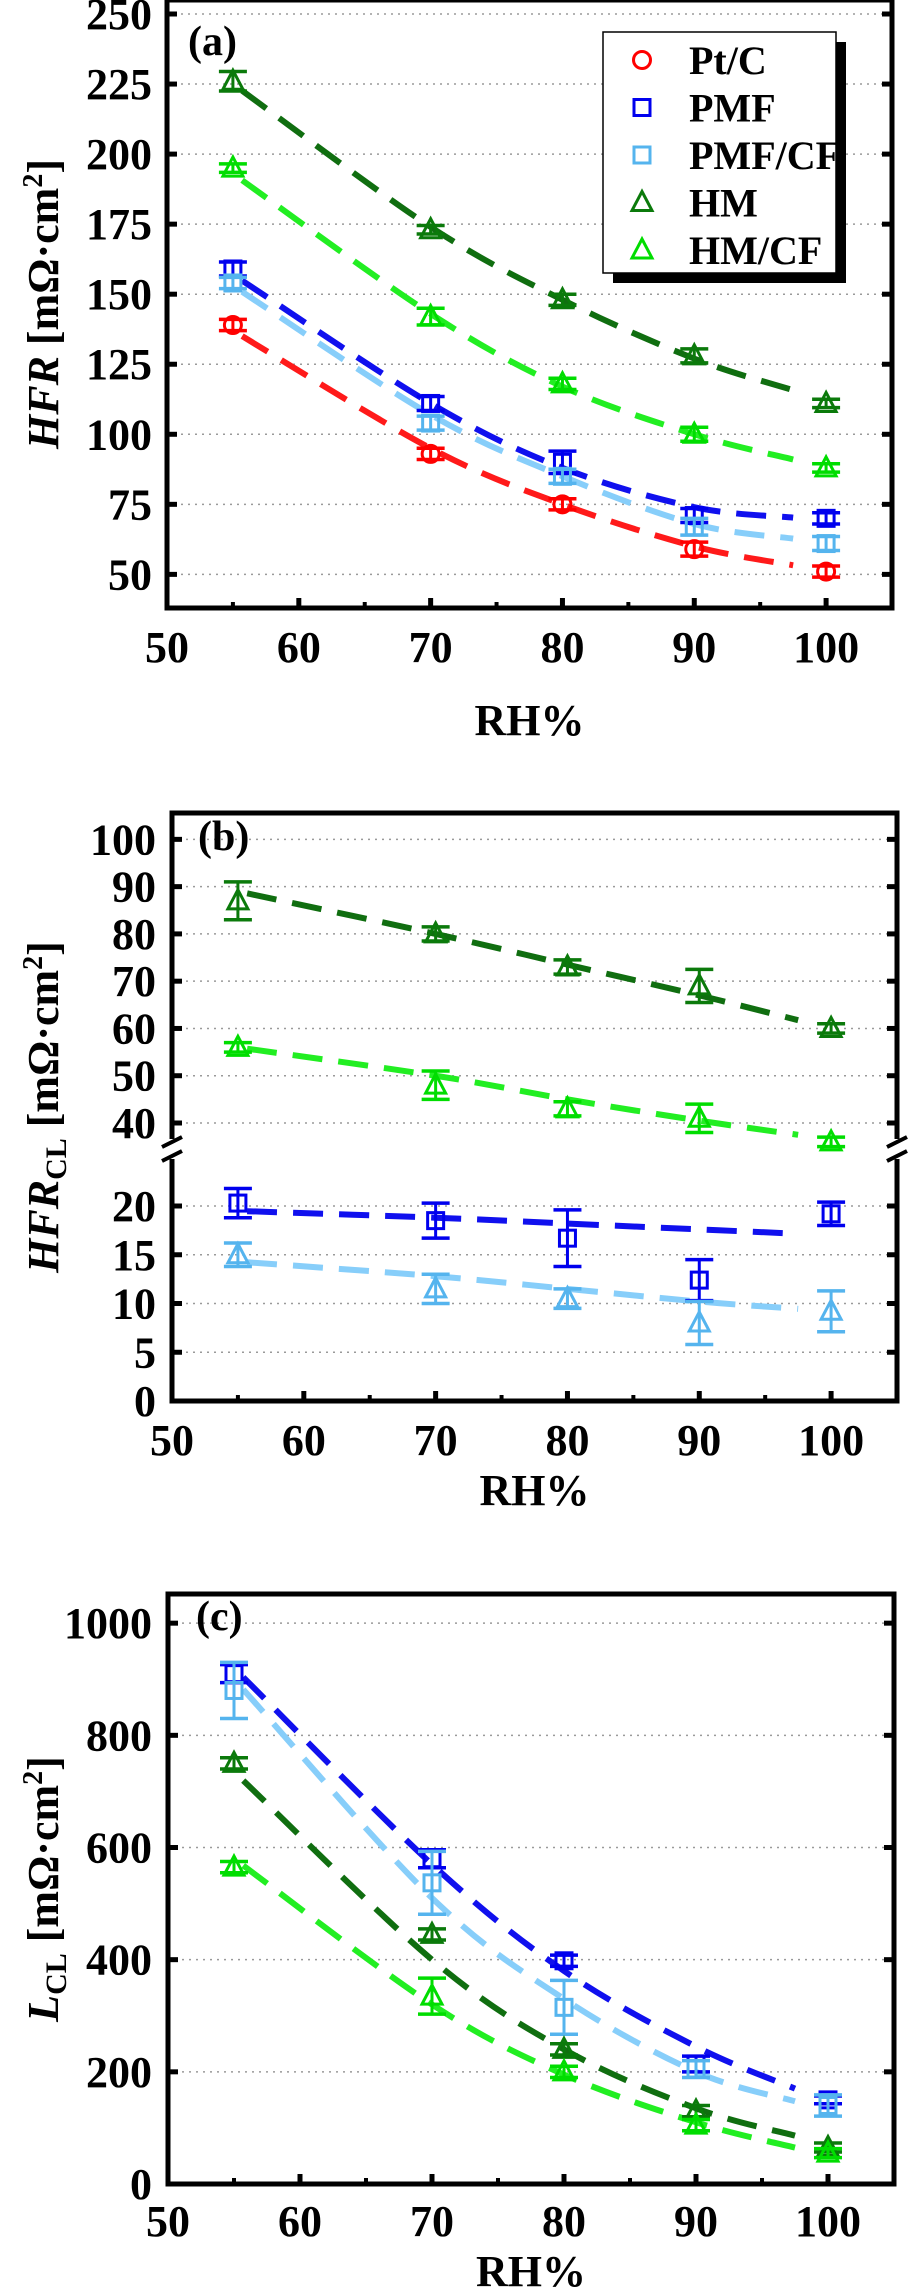  What do you see at coordinates (219, 1617) in the screenshot?
I see `panel-label: (c)` at bounding box center [219, 1617].